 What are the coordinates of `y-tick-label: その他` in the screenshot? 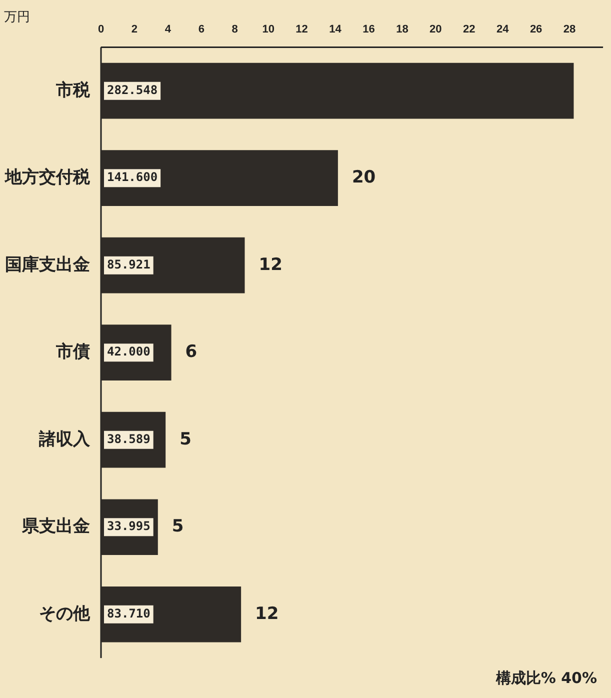 It's located at (65, 614).